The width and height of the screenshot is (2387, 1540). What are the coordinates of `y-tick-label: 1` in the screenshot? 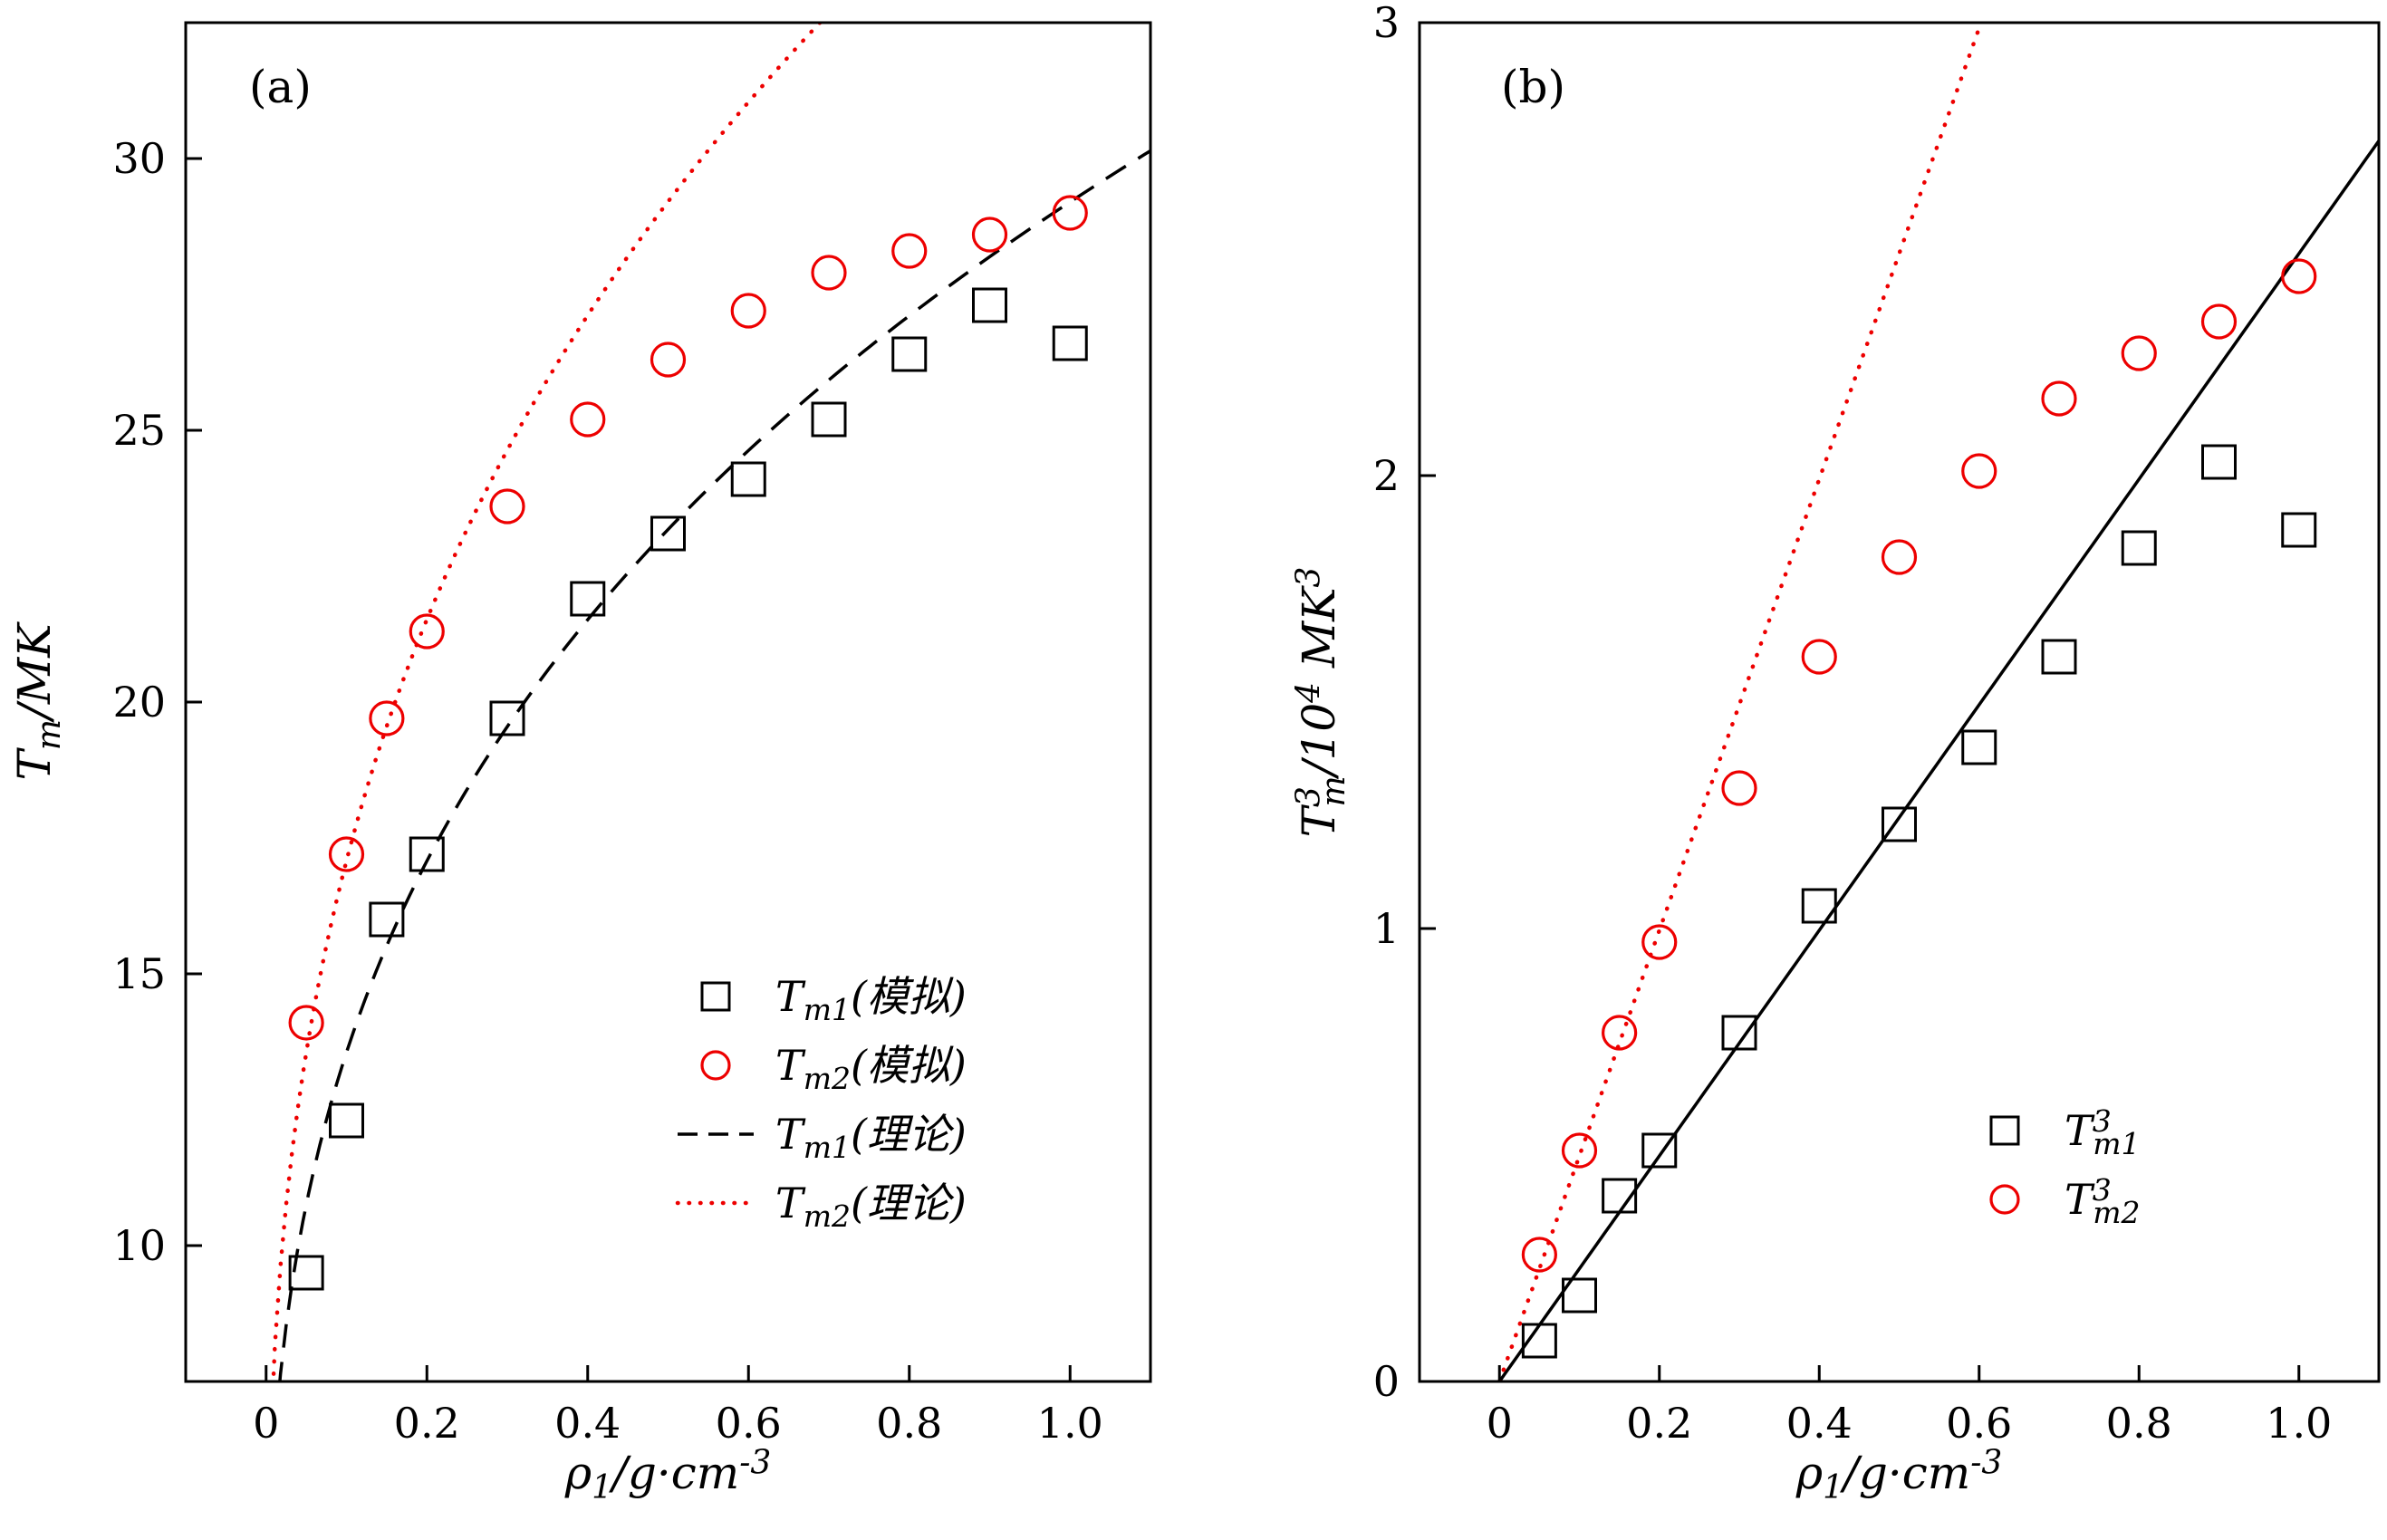 It's located at (1386, 928).